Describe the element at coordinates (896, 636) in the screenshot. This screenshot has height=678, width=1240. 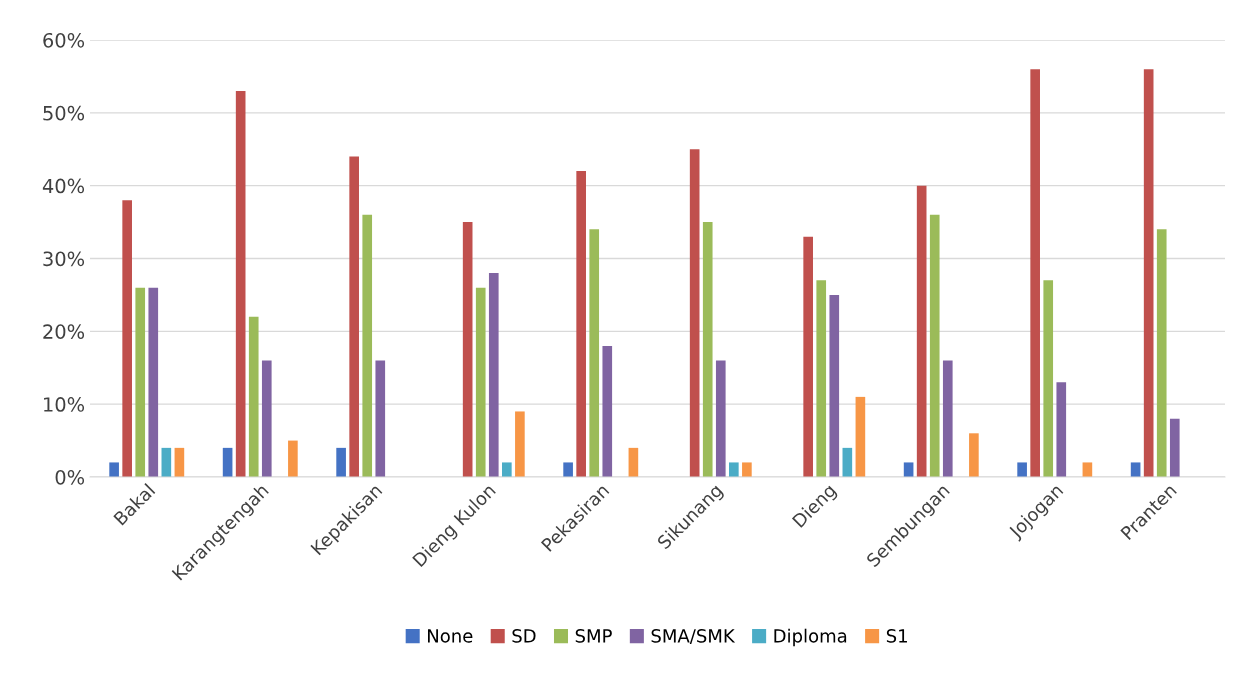
I see `legend-label: S1` at that location.